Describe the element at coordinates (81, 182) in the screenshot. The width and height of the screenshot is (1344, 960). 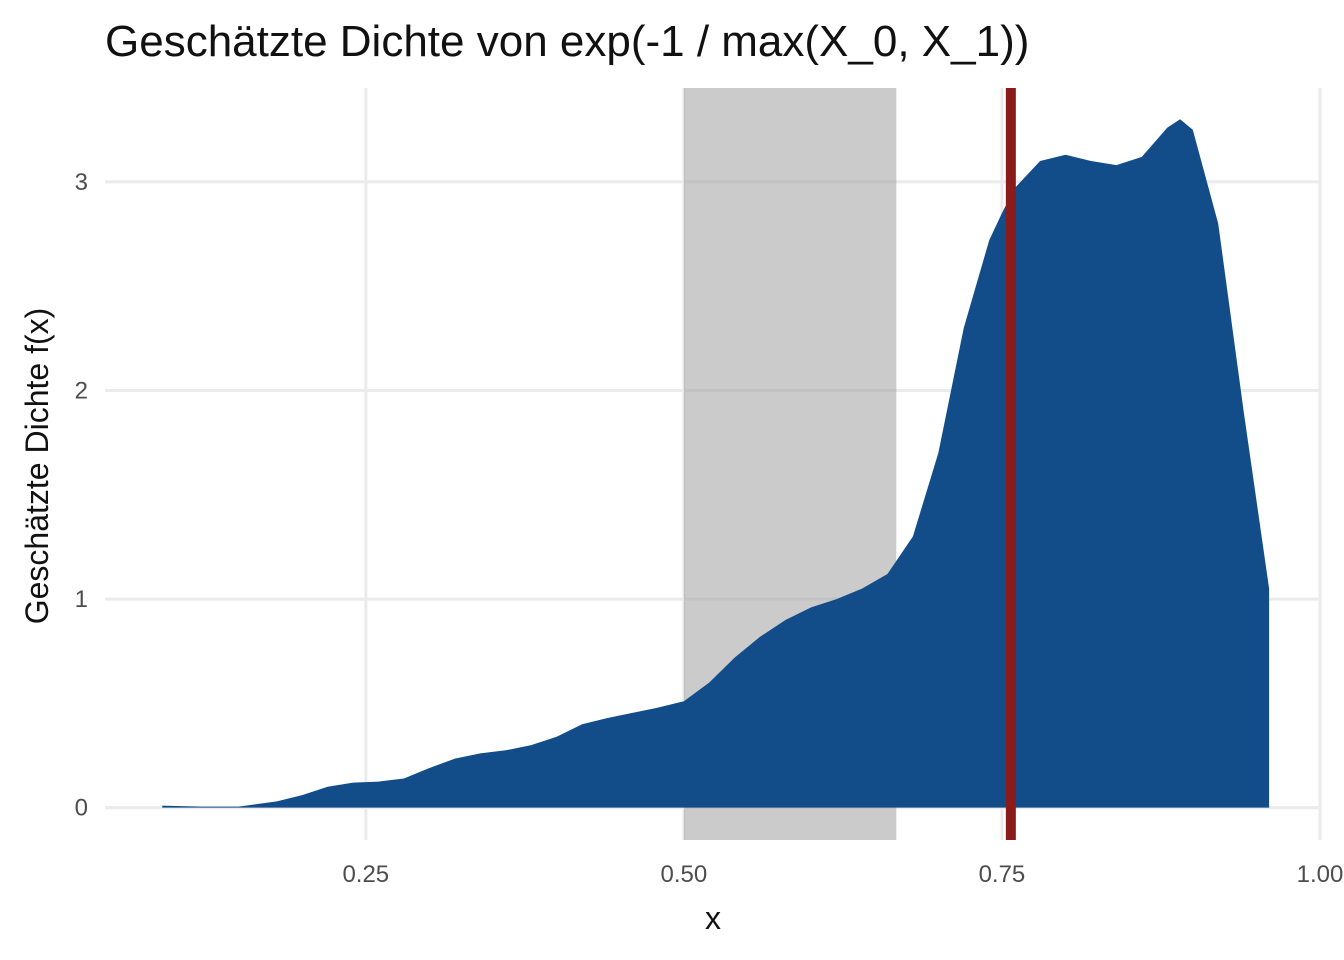
I see `y-tick-label-3: 3` at that location.